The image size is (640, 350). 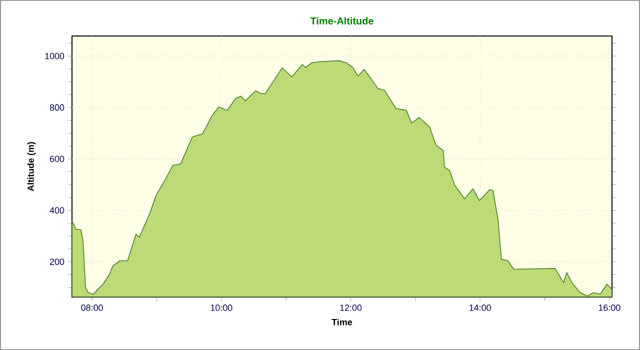 I want to click on x-axis-title: Time, so click(x=342, y=322).